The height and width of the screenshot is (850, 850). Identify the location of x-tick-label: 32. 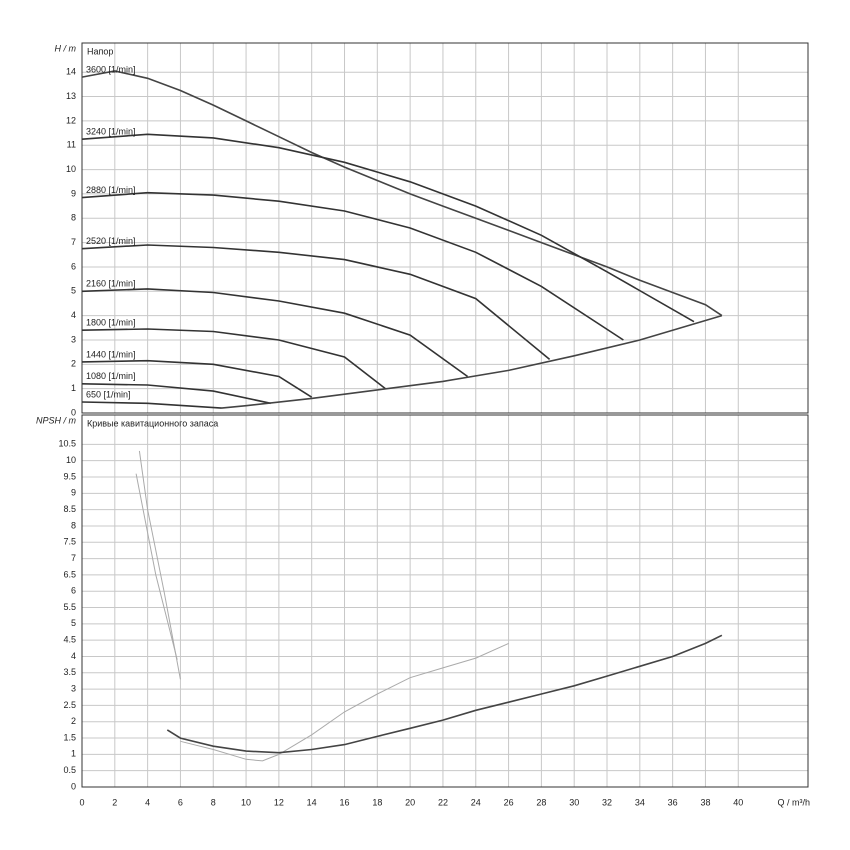
(607, 802).